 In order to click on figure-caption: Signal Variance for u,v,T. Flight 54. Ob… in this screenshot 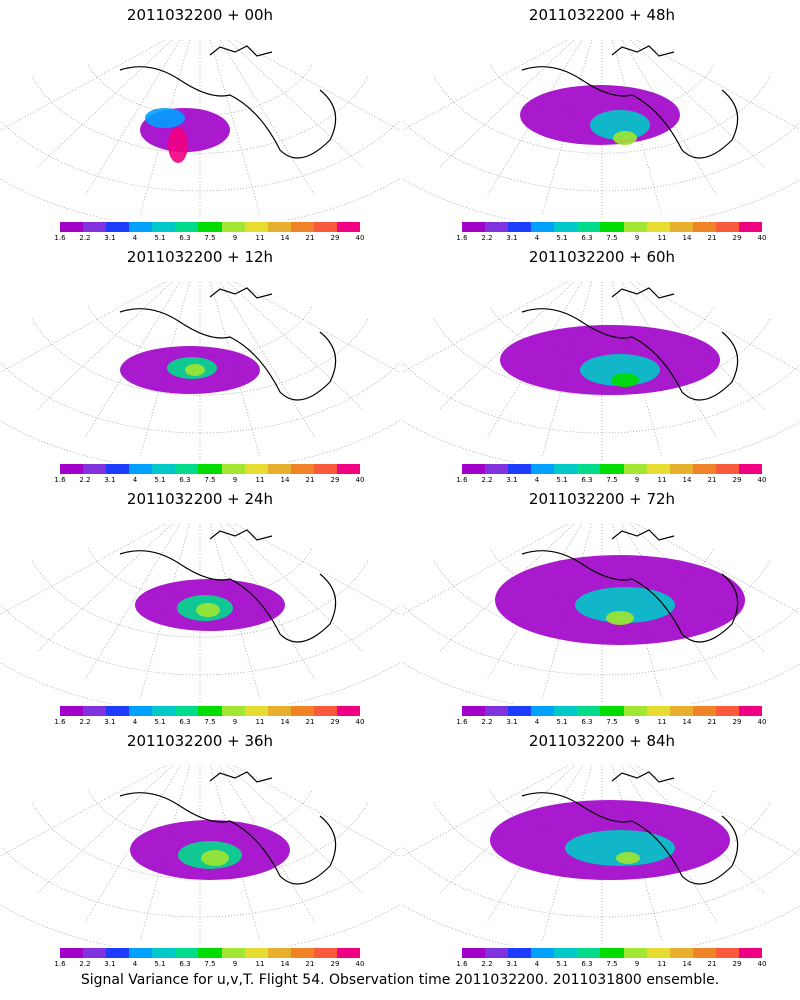, I will do `click(400, 980)`.